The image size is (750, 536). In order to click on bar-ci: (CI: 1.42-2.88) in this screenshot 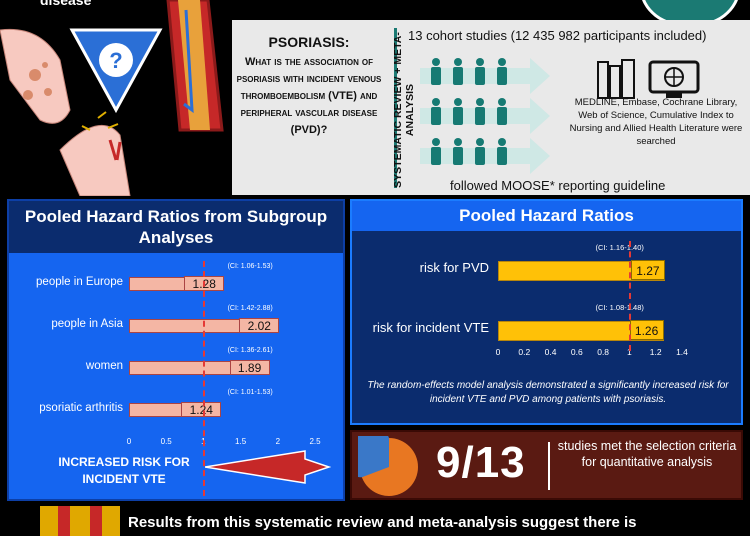, I will do `click(250, 308)`.